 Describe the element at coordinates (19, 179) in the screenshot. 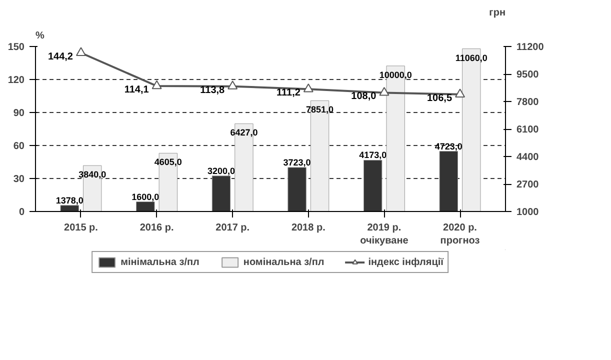

I see `y-tick-label: 30` at that location.